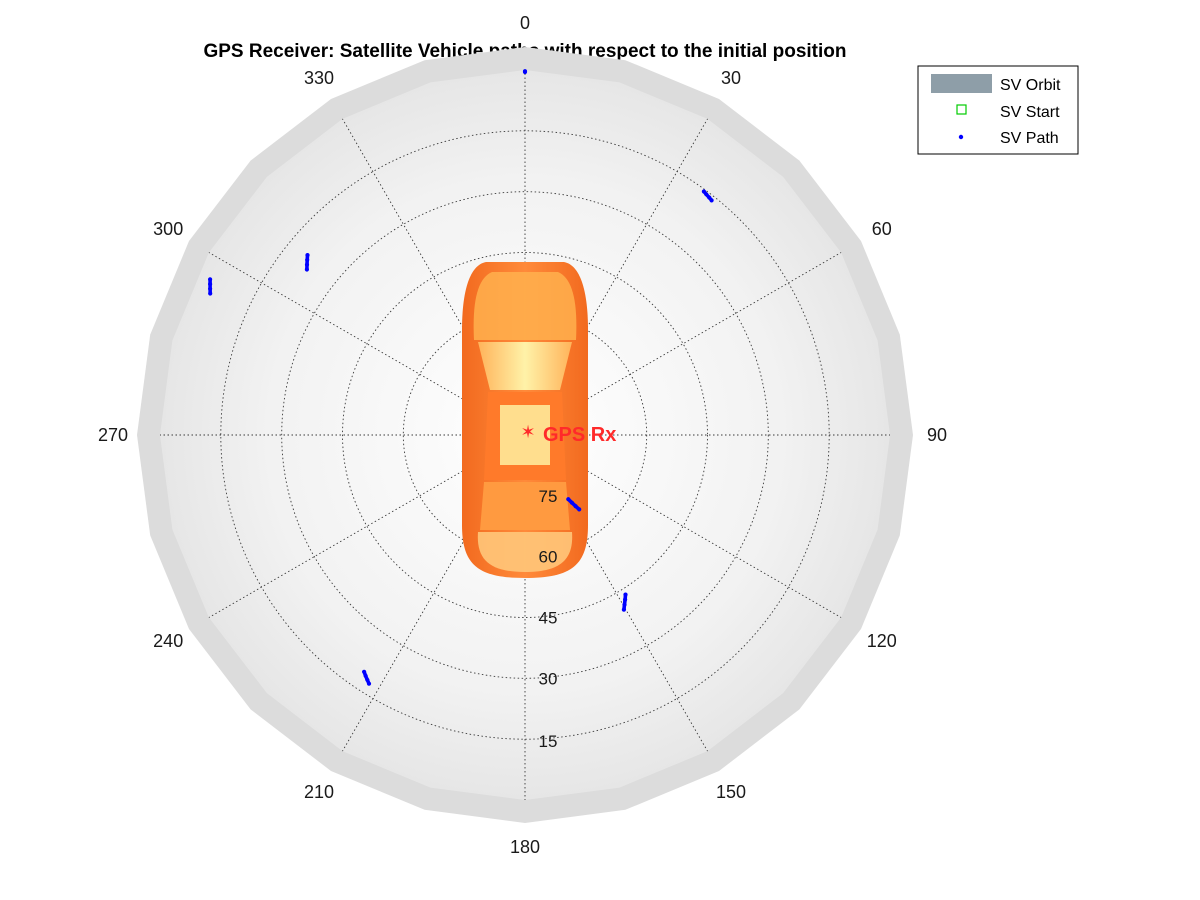  What do you see at coordinates (548, 557) in the screenshot?
I see `elevation-tick-label: 60` at bounding box center [548, 557].